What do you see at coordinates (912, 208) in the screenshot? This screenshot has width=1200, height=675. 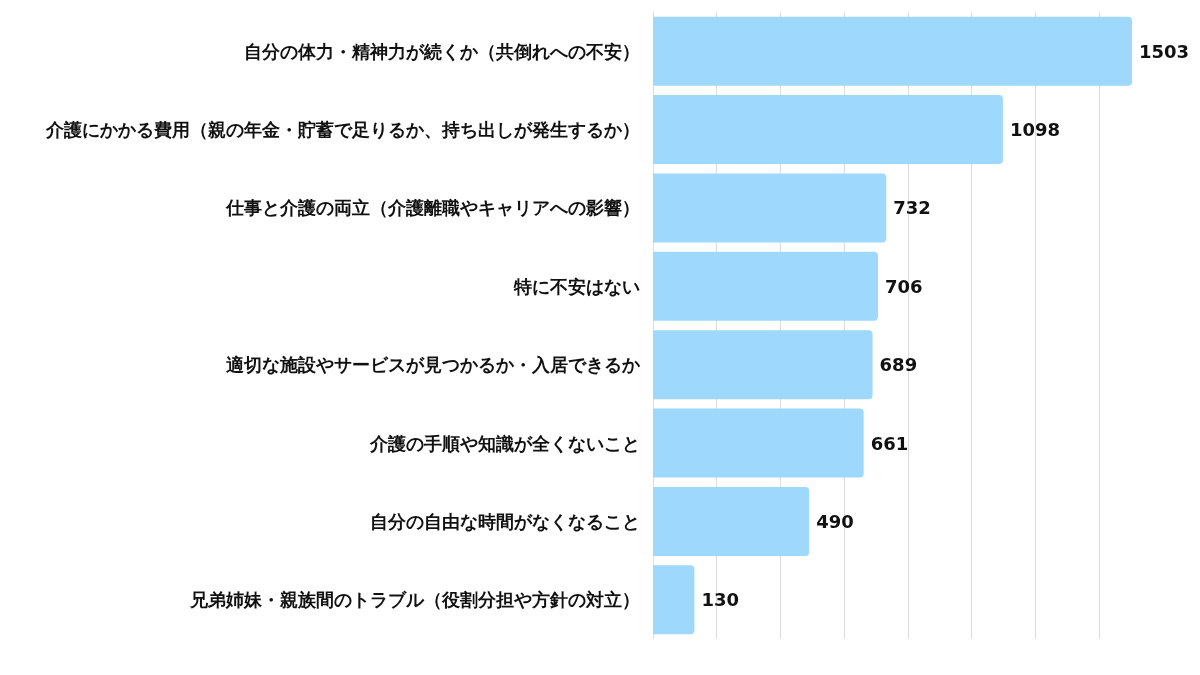 I see `data-label: 732` at bounding box center [912, 208].